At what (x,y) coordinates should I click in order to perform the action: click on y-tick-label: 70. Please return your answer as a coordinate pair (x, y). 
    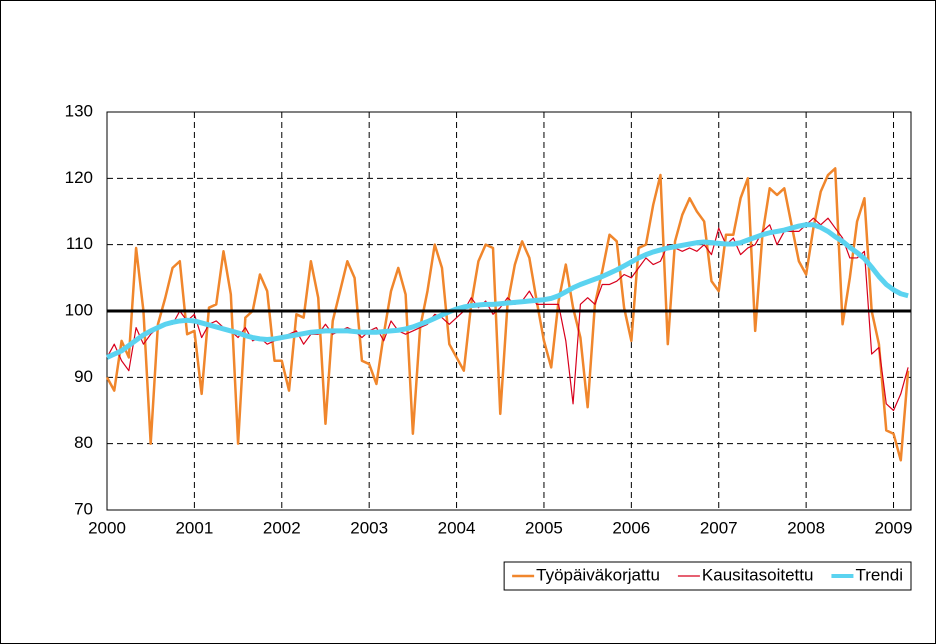
    Looking at the image, I should click on (83, 508).